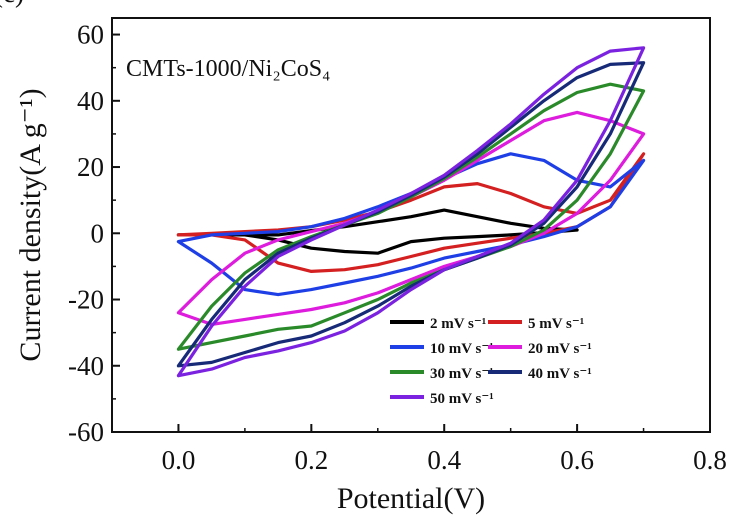 Image resolution: width=730 pixels, height=524 pixels. What do you see at coordinates (419, 449) in the screenshot?
I see `x-axis: 0.0 0.2 0.4 0.6 0.8` at bounding box center [419, 449].